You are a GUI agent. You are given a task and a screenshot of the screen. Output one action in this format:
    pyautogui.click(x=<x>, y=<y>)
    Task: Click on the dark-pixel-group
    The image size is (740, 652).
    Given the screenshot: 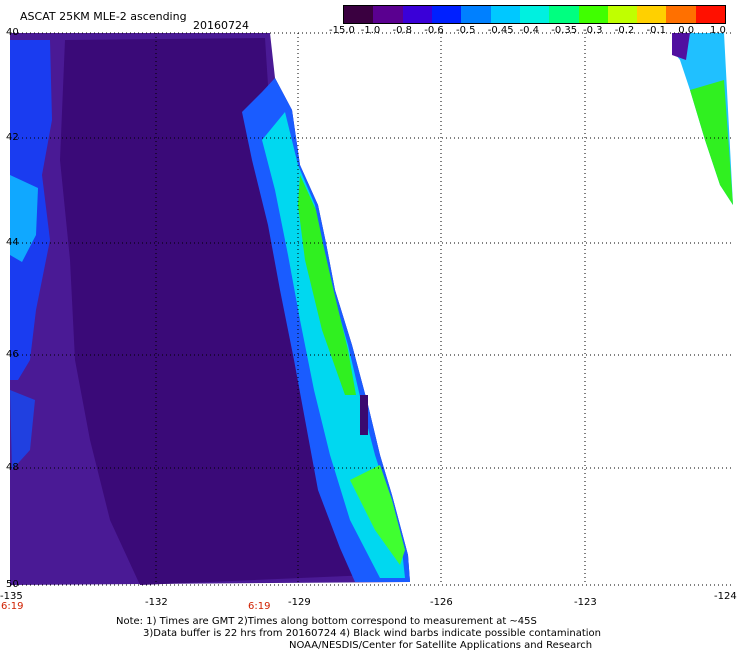 What is the action you would take?
    pyautogui.click(x=364, y=415)
    